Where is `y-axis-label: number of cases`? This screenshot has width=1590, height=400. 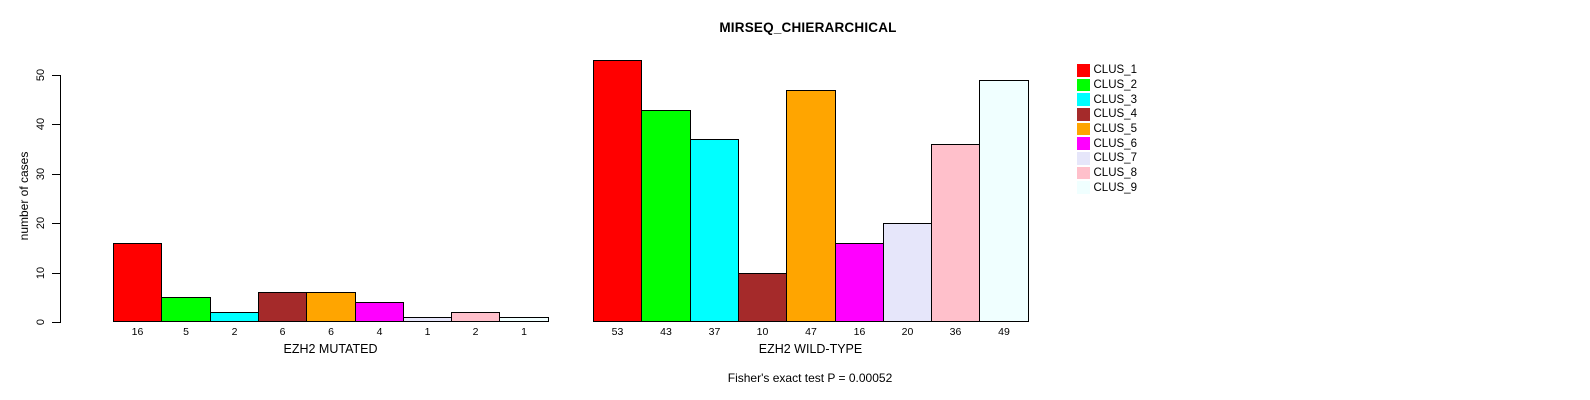 y-axis-label: number of cases is located at coordinates (24, 196).